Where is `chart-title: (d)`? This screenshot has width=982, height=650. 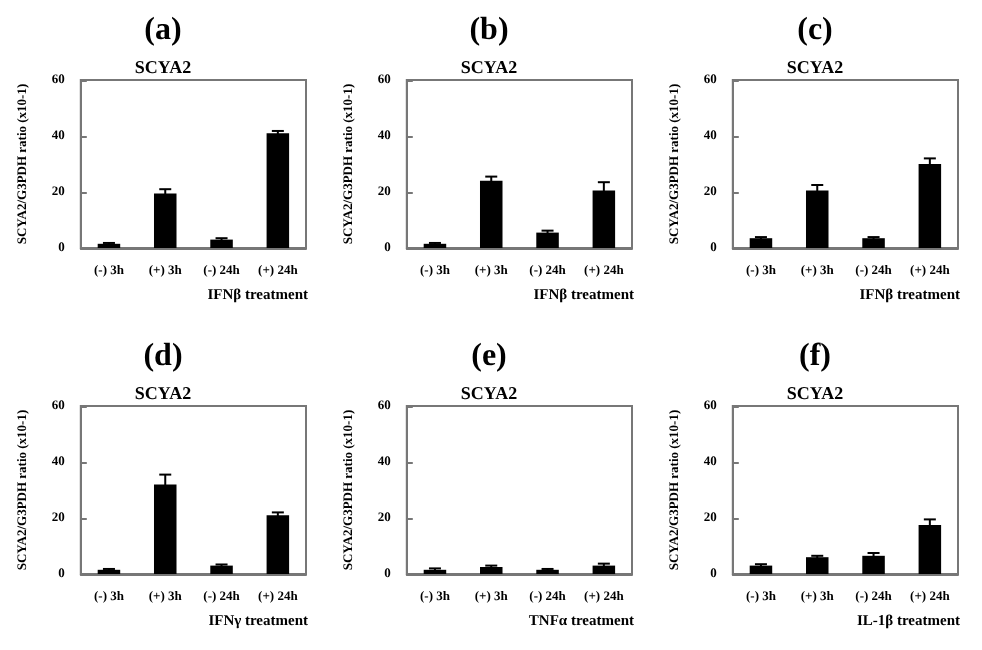 chart-title: (d) is located at coordinates (163, 355).